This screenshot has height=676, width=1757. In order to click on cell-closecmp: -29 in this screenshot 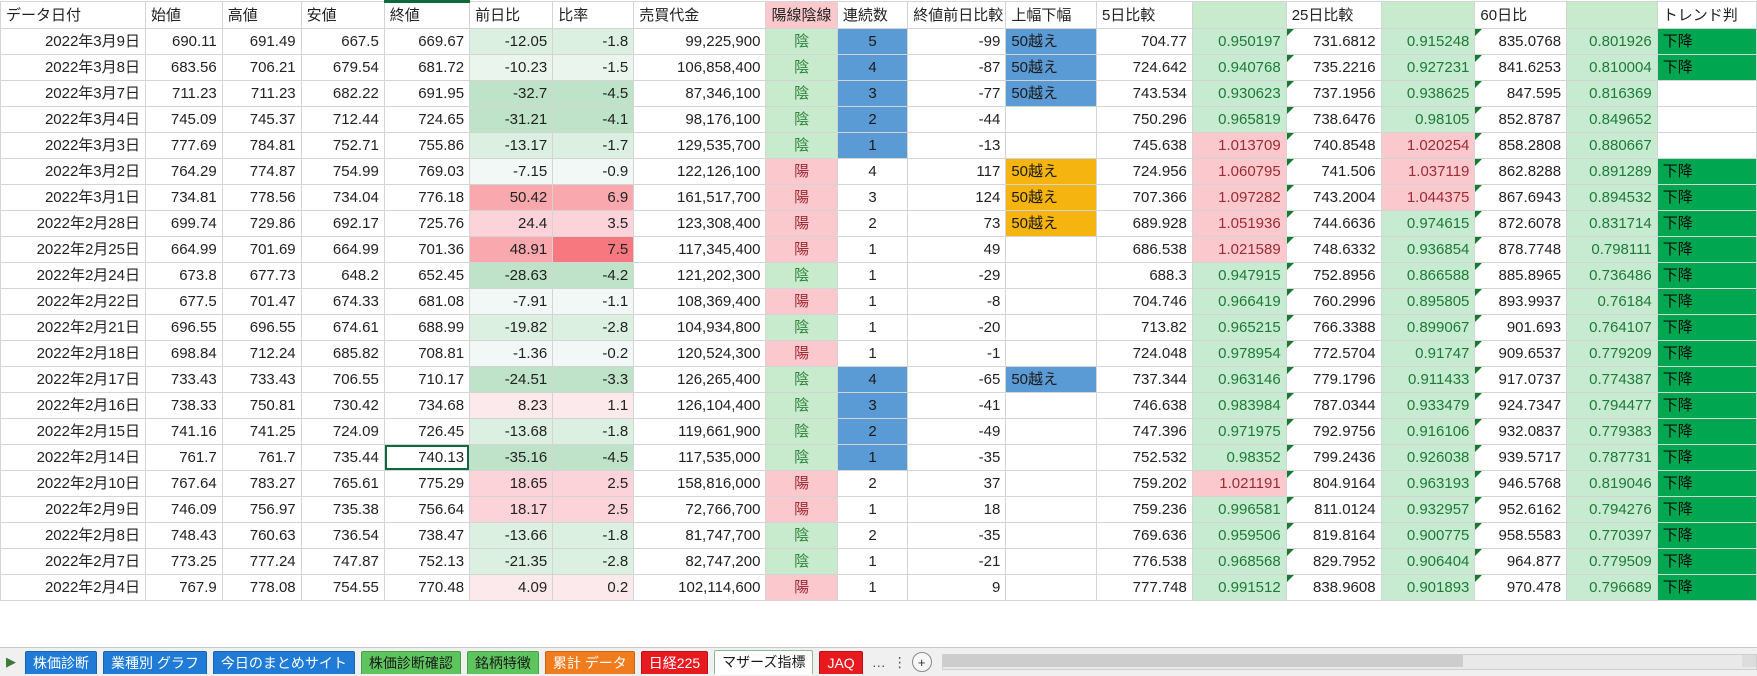, I will do `click(957, 275)`.